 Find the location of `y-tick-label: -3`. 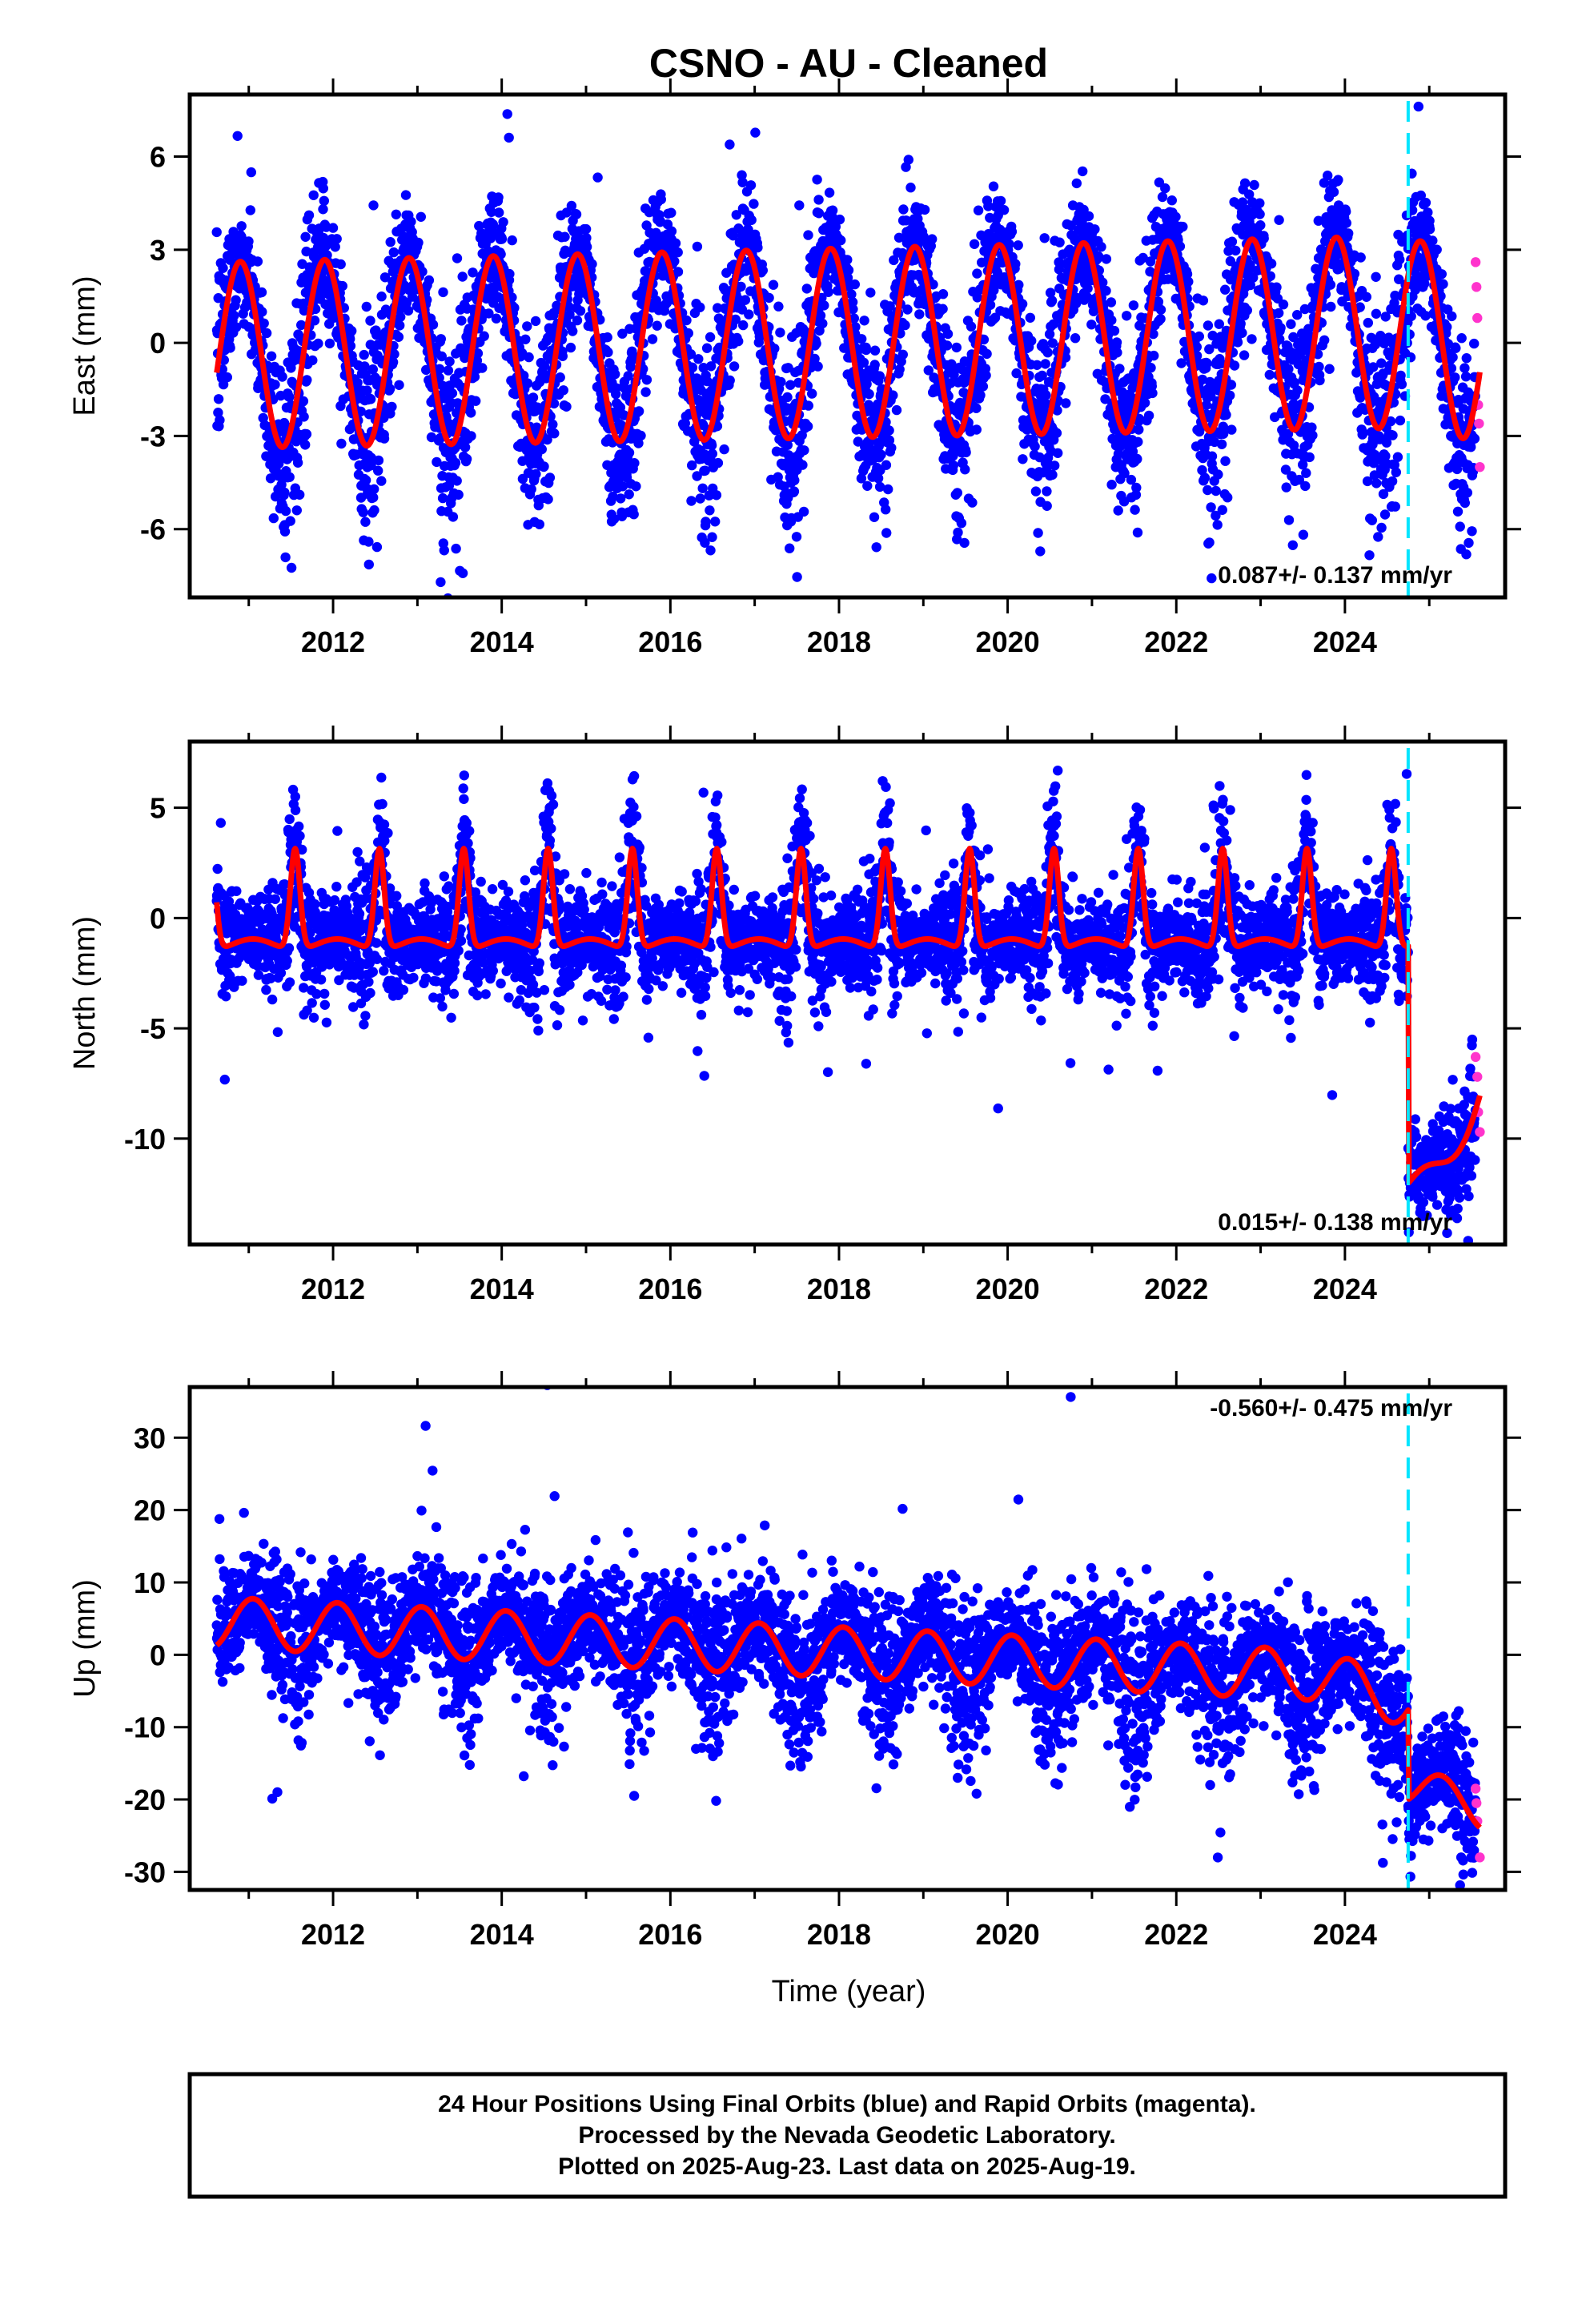

y-tick-label: -3 is located at coordinates (153, 436).